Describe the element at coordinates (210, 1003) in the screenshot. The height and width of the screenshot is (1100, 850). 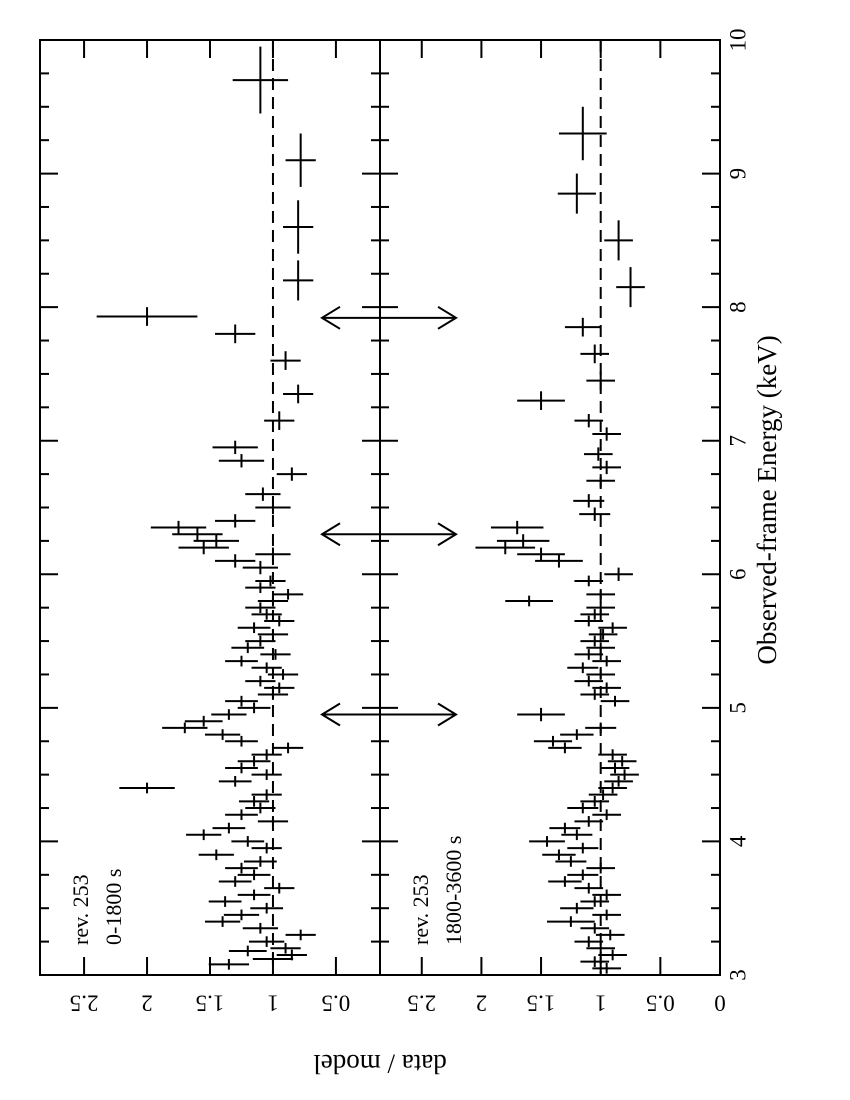
I see `top-panel-tick-labels: 0.5 1 1.5 2 2.5` at that location.